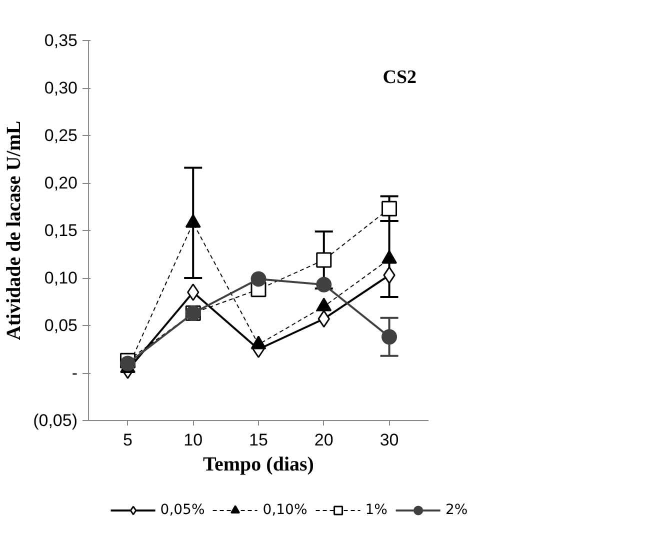 This screenshot has height=550, width=652. What do you see at coordinates (389, 440) in the screenshot?
I see `x-tick-label: 30` at bounding box center [389, 440].